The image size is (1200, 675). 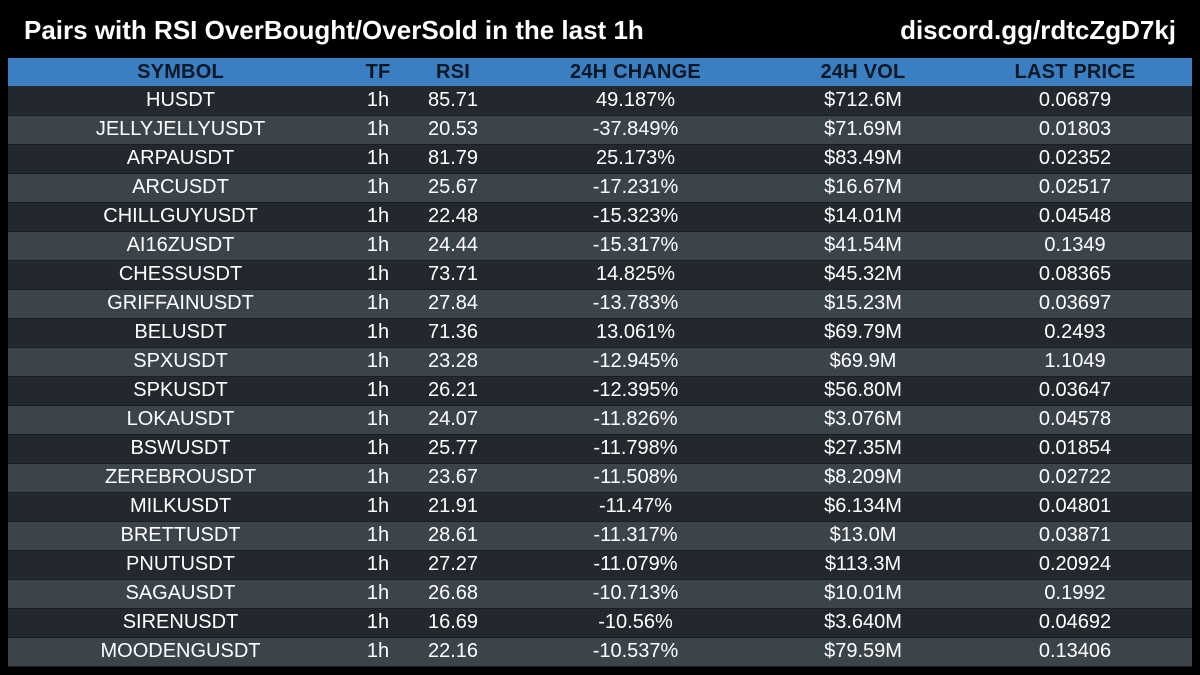 I want to click on cell-last-price: 0.03647, so click(x=1075, y=391).